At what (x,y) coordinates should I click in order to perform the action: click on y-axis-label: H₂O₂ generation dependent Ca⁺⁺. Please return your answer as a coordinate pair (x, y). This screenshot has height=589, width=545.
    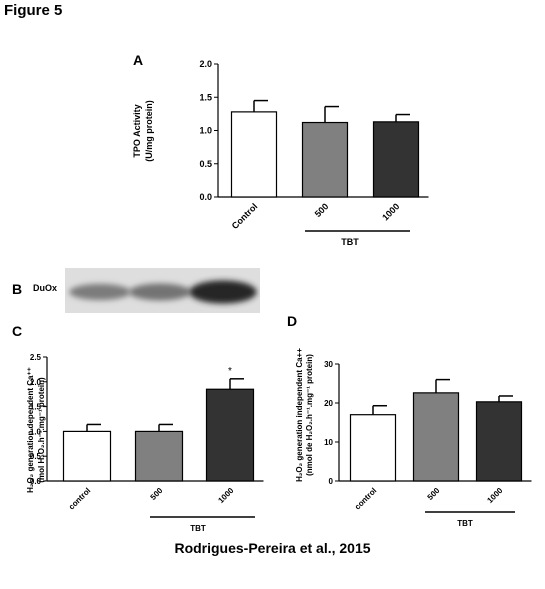
    Looking at the image, I should click on (30, 430).